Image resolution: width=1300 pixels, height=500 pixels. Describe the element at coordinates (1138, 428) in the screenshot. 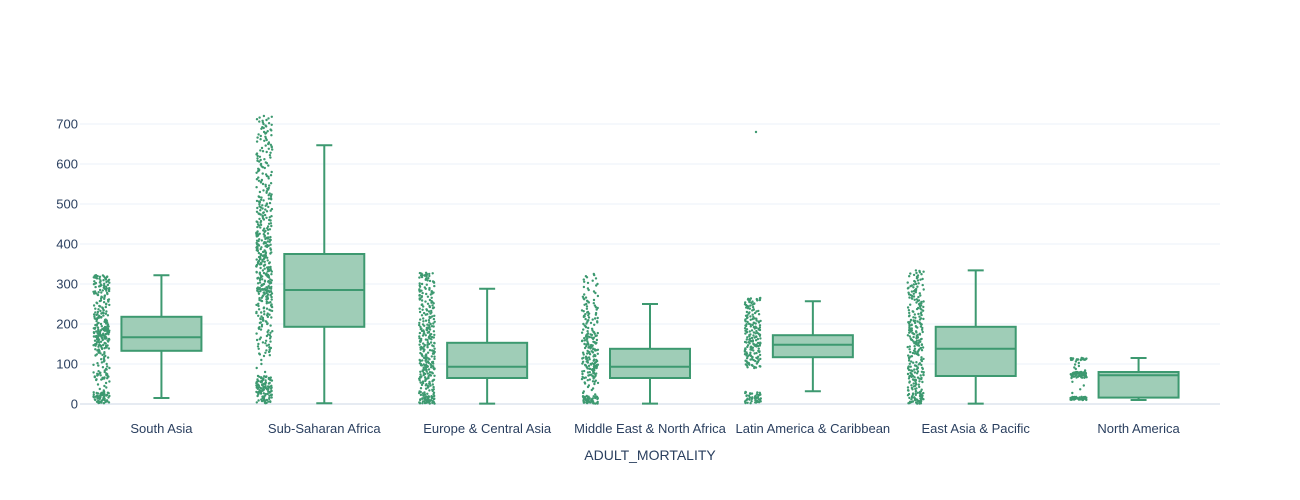

I see `x-tick-label: North America` at that location.